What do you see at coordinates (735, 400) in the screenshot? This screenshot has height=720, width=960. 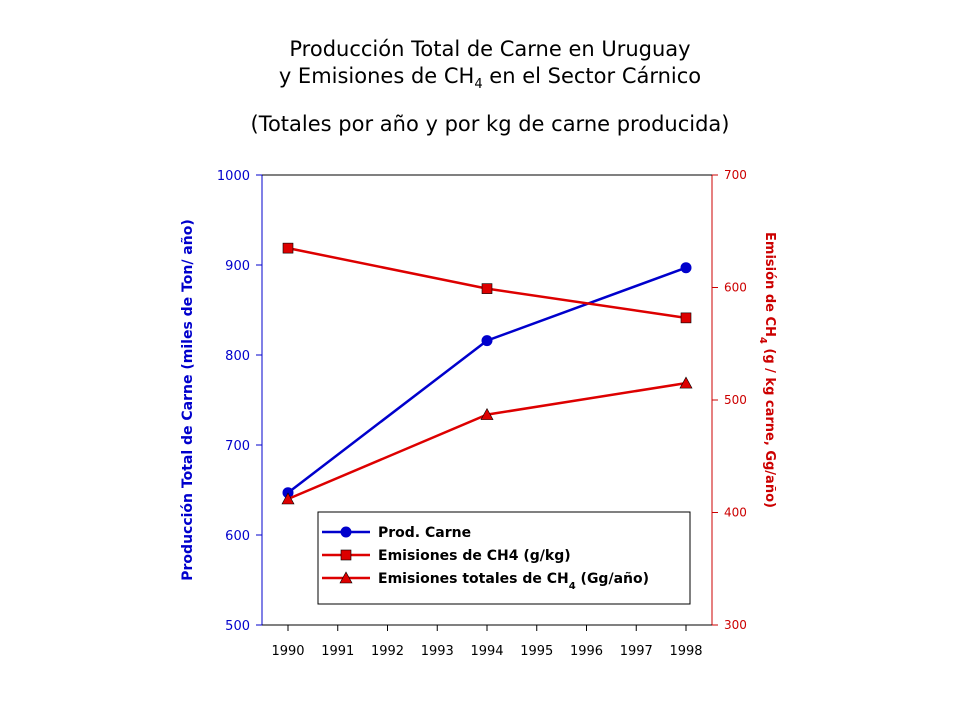 I see `right-tick-label: 500` at bounding box center [735, 400].